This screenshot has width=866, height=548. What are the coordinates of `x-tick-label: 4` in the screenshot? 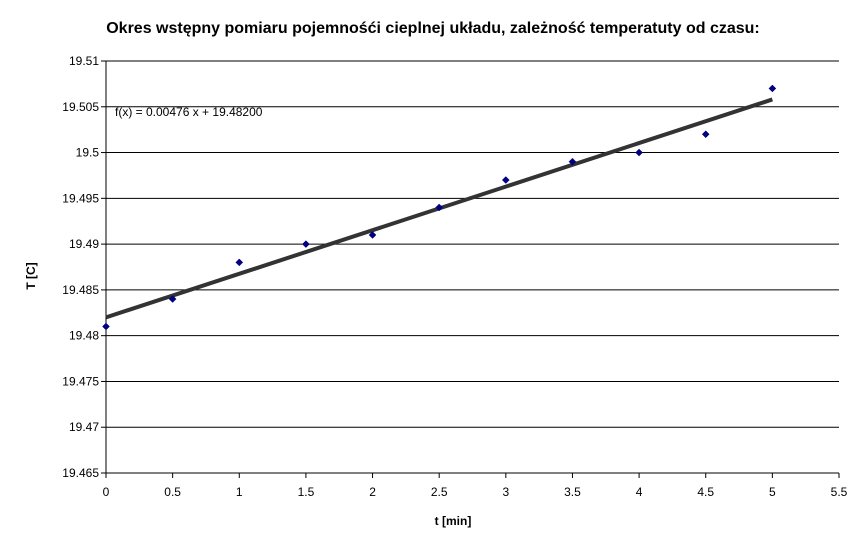 It's located at (639, 492).